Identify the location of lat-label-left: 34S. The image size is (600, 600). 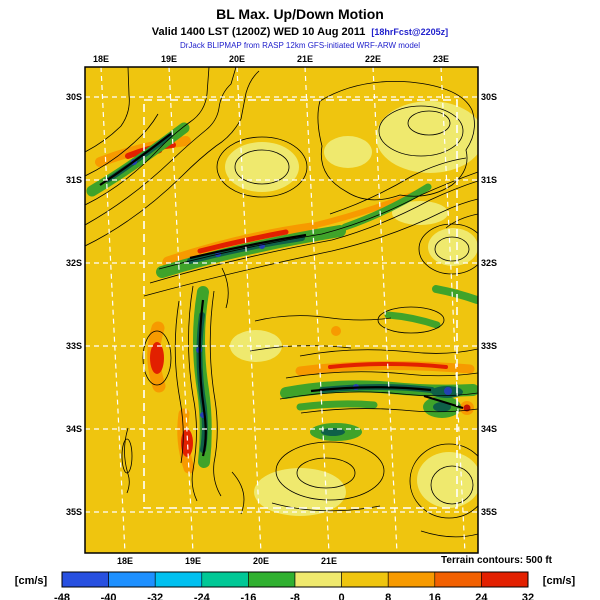
(74, 429).